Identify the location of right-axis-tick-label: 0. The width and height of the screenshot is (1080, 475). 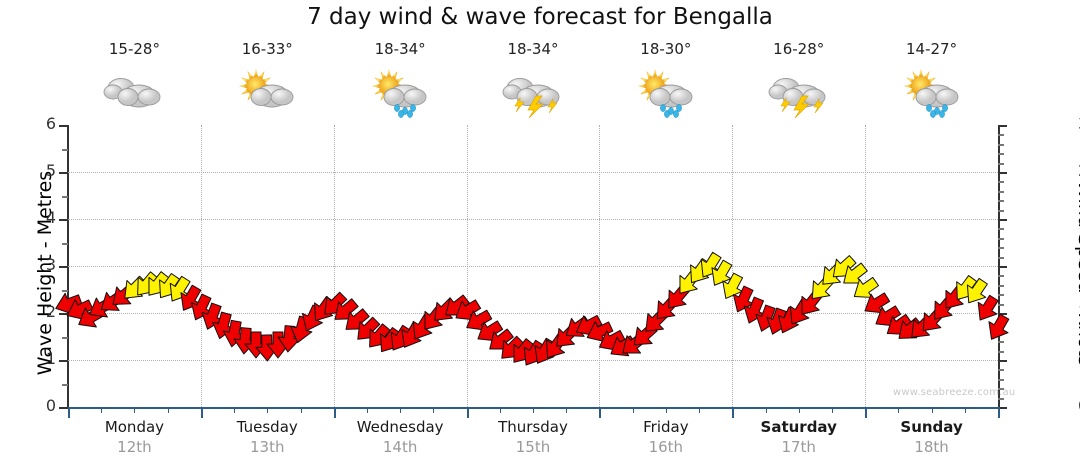
(1079, 405).